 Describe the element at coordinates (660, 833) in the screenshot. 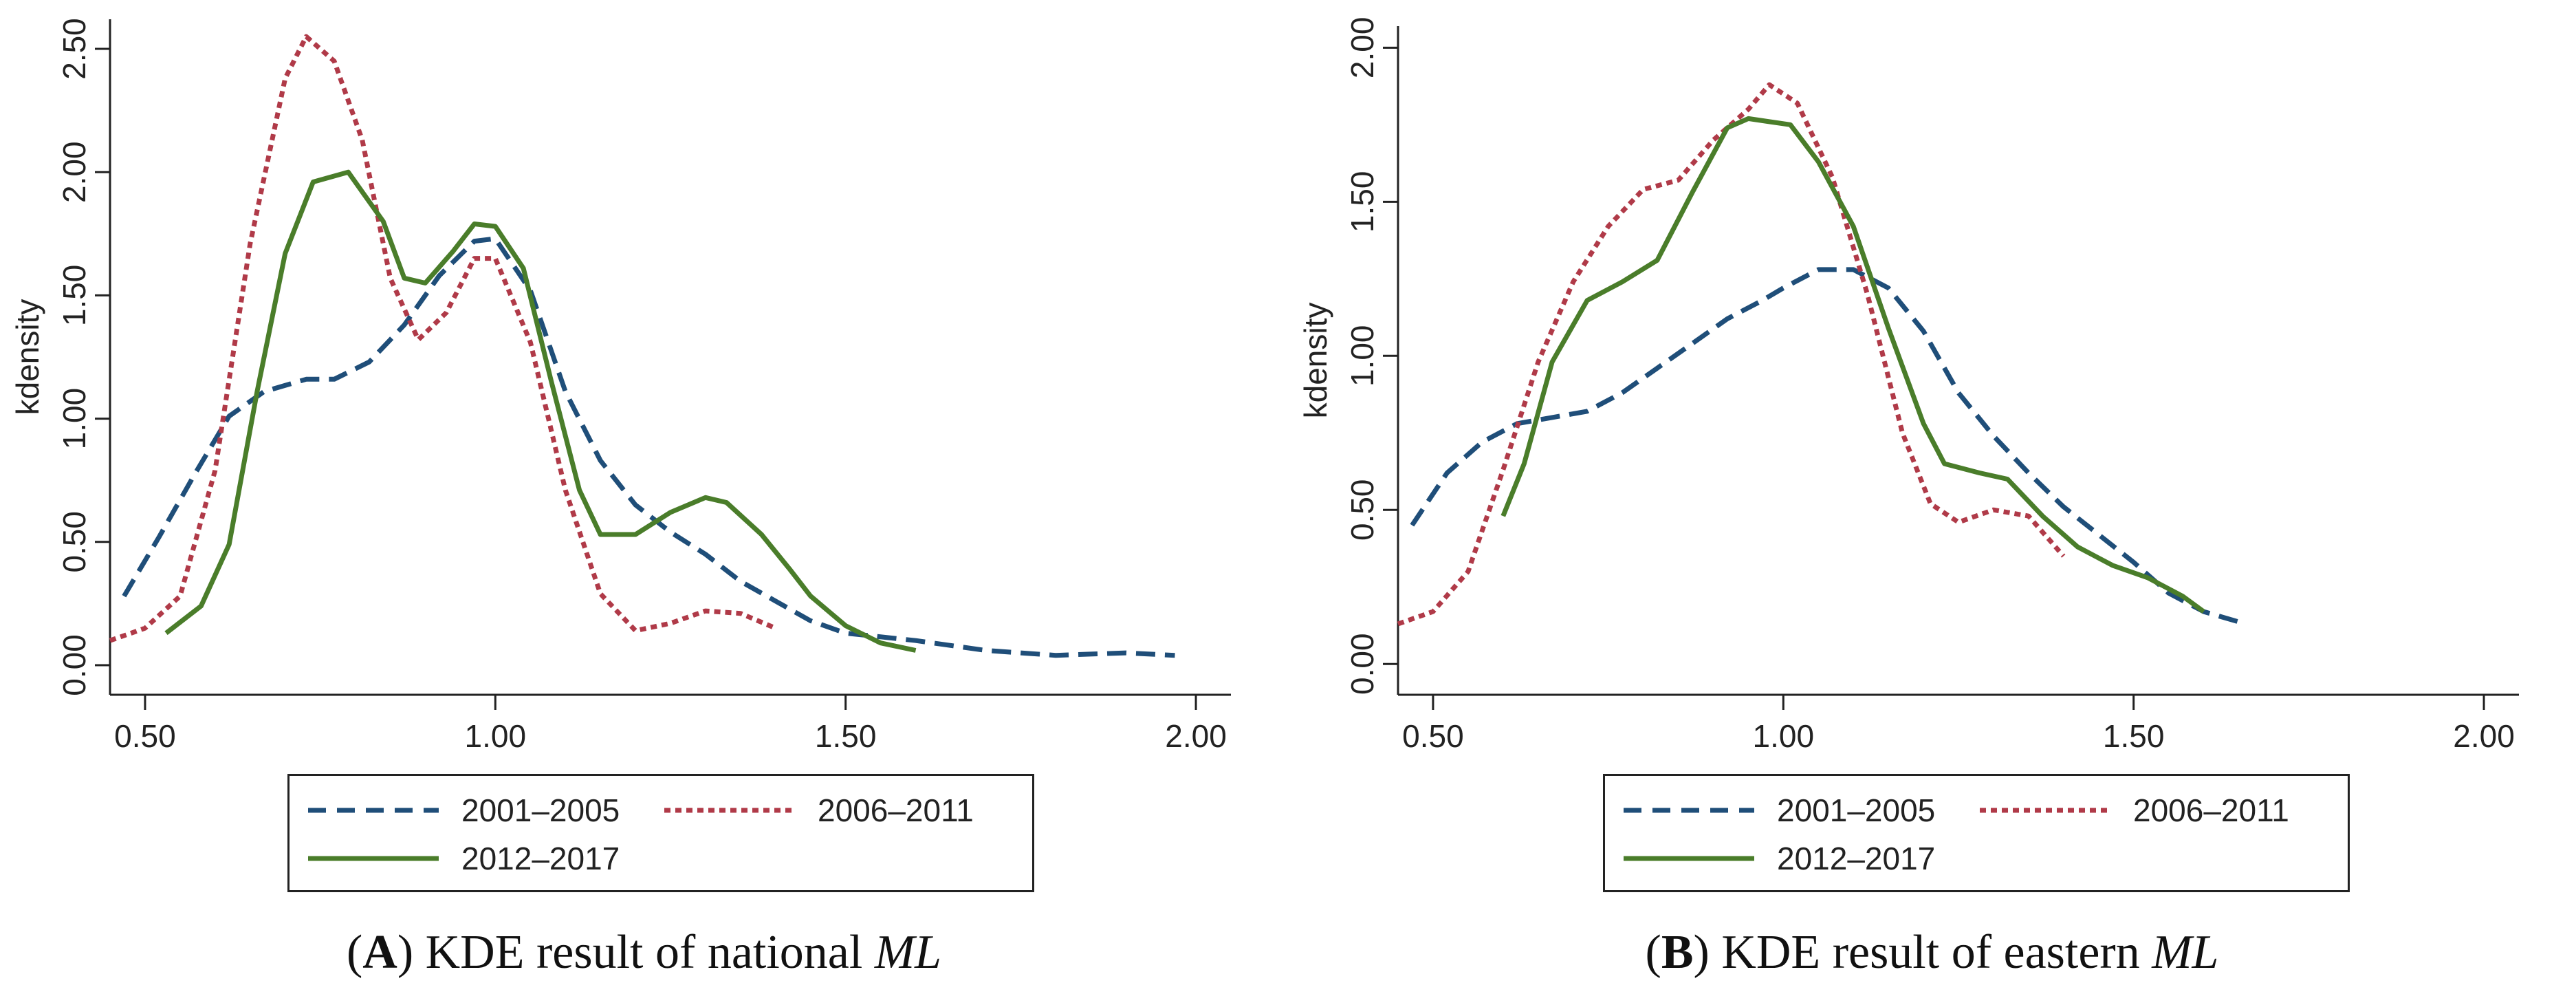

I see `legend-a: 2001–2005 2006–2011 2012–2017` at that location.